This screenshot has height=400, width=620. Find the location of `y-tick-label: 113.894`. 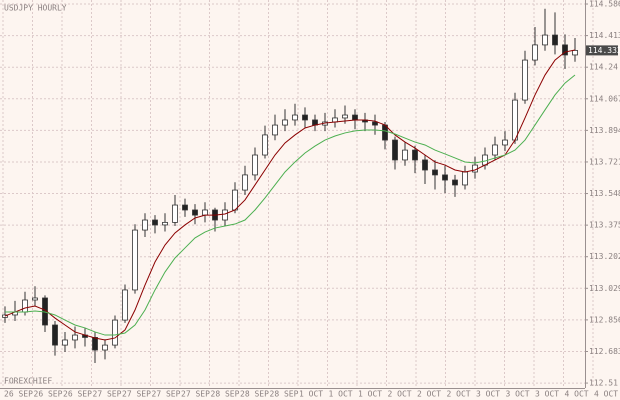

y-tick-label: 113.894 is located at coordinates (604, 130).